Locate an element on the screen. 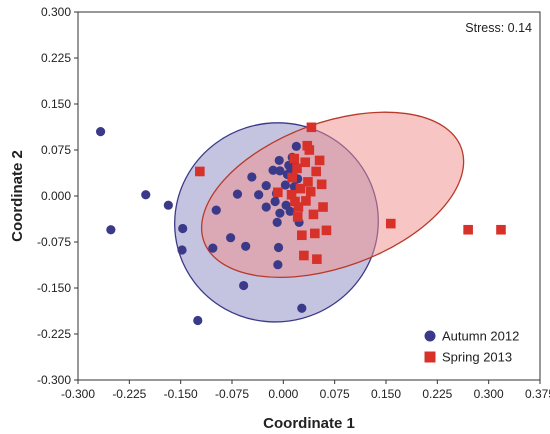 The image size is (550, 434). y-tick-label: 0.150 is located at coordinates (56, 104).